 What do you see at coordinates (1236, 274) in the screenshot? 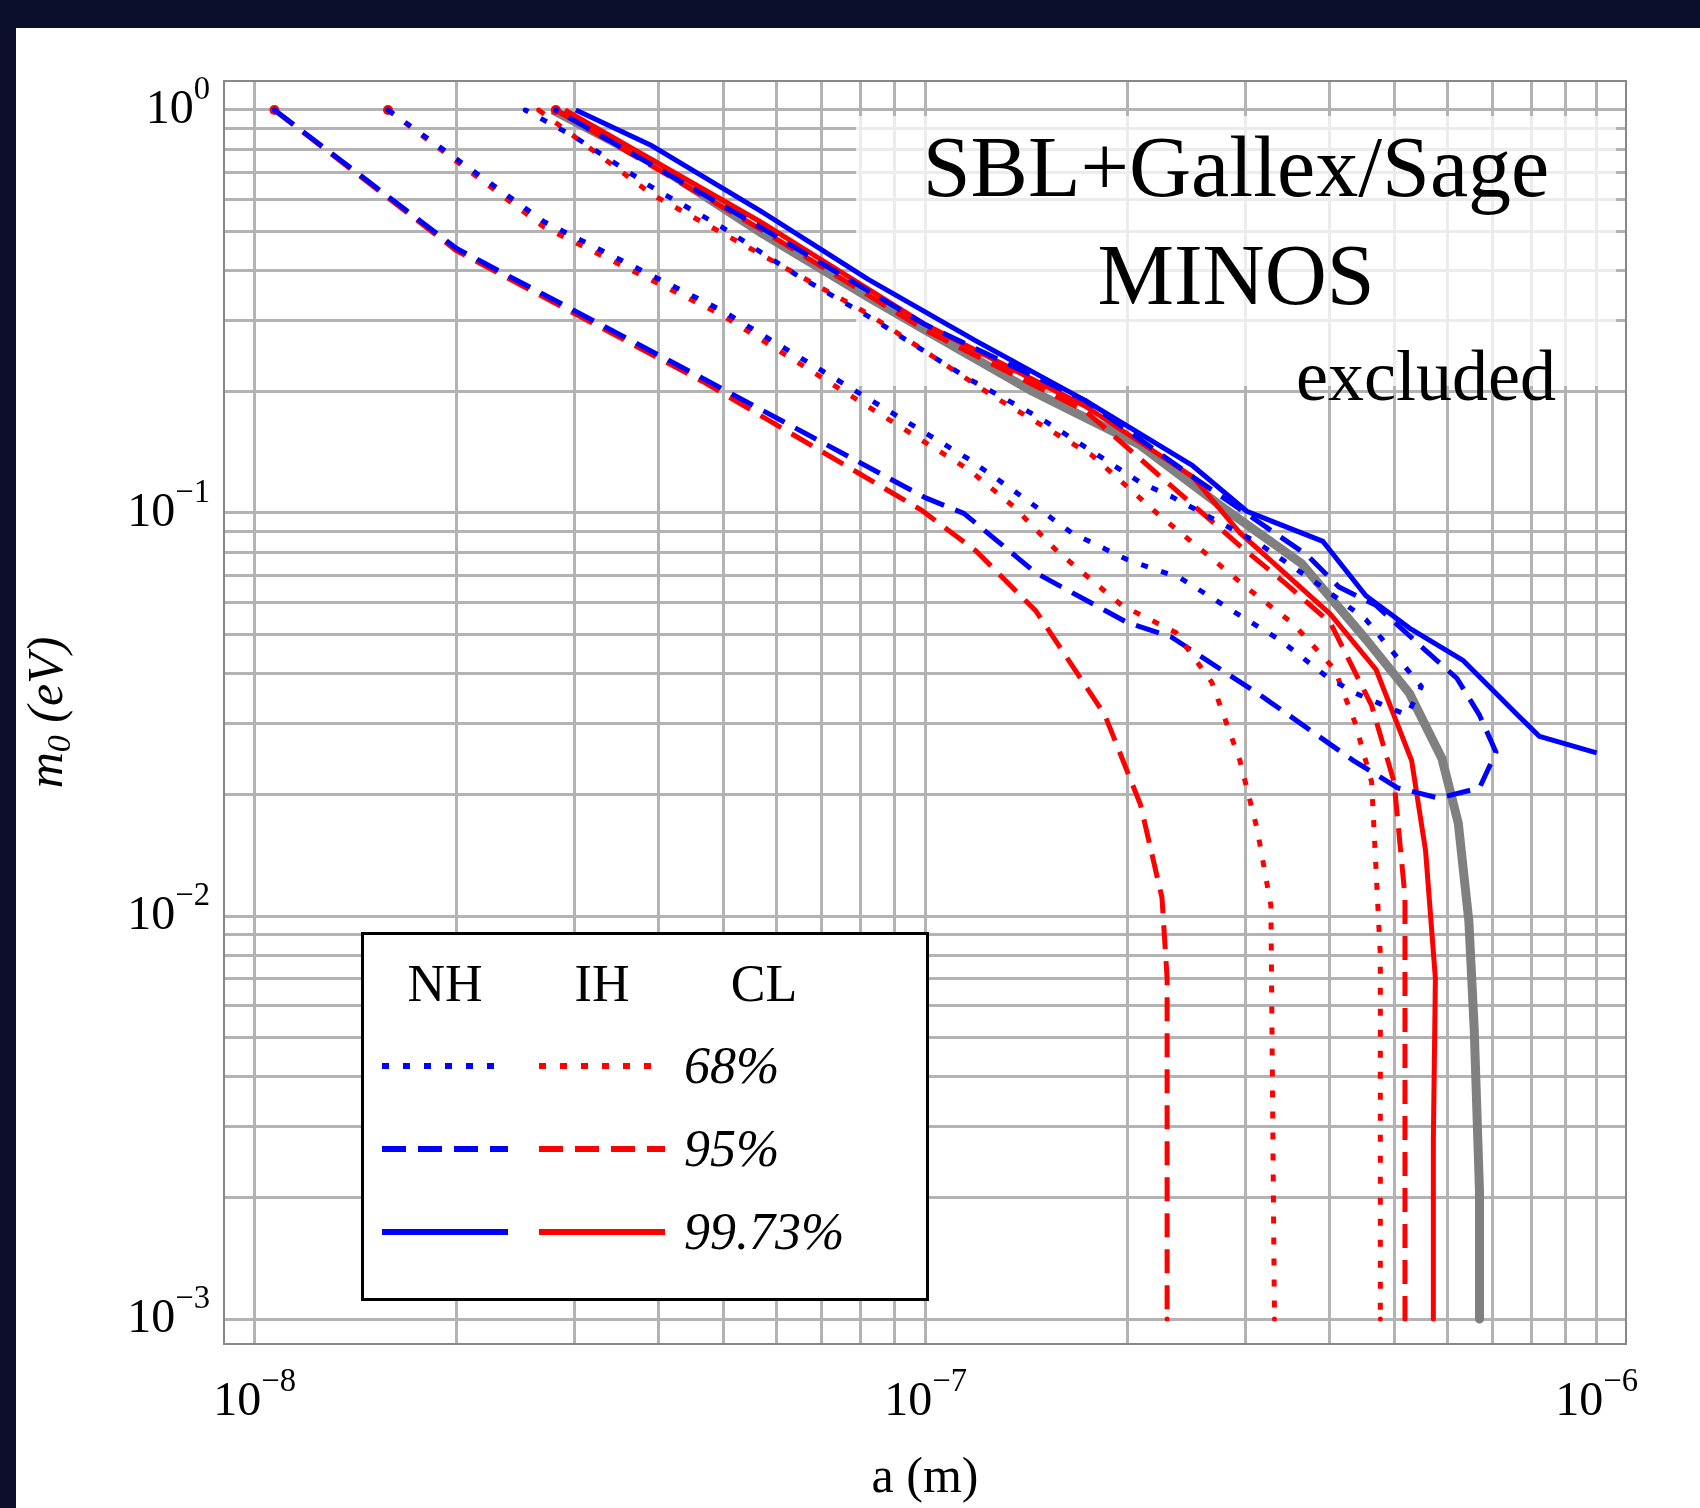
I see `annotation: MINOS` at bounding box center [1236, 274].